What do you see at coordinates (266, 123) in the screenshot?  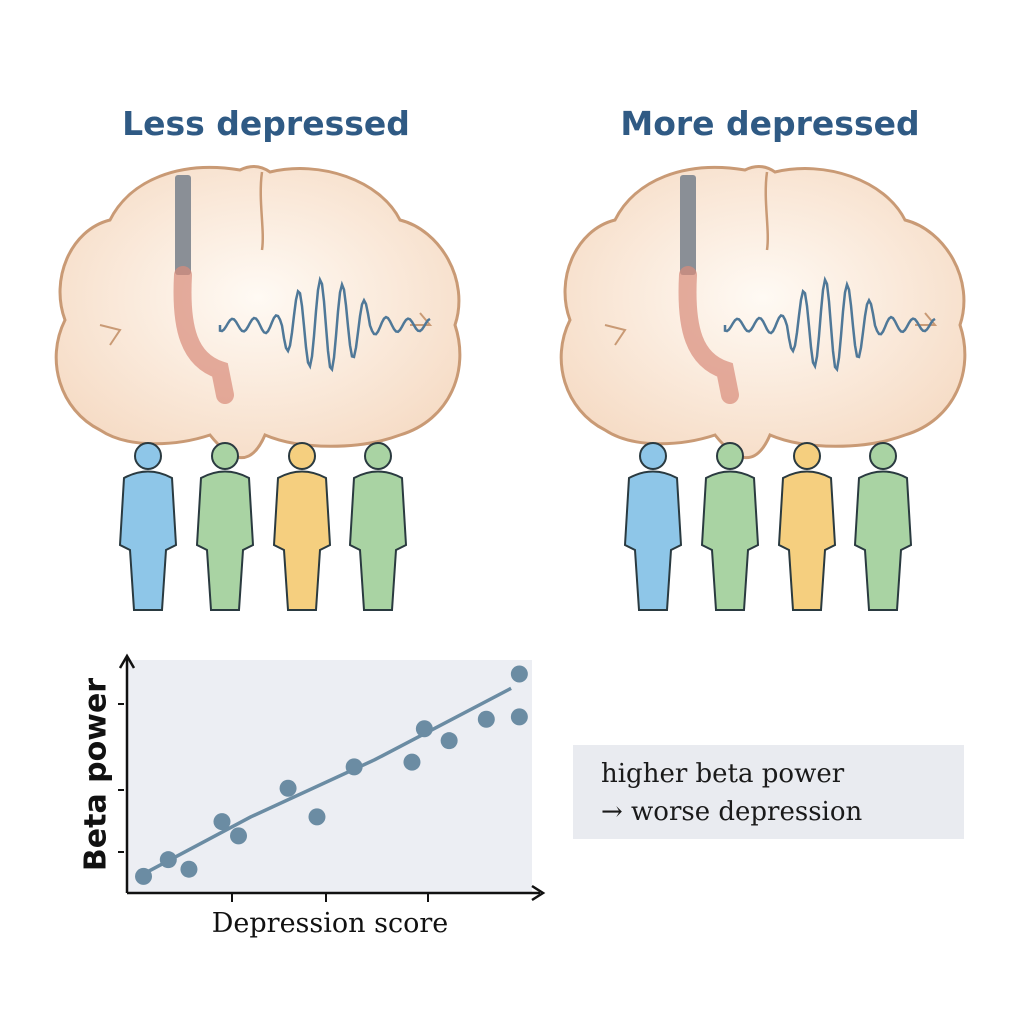 I see `panel-title-less: Less depressed` at bounding box center [266, 123].